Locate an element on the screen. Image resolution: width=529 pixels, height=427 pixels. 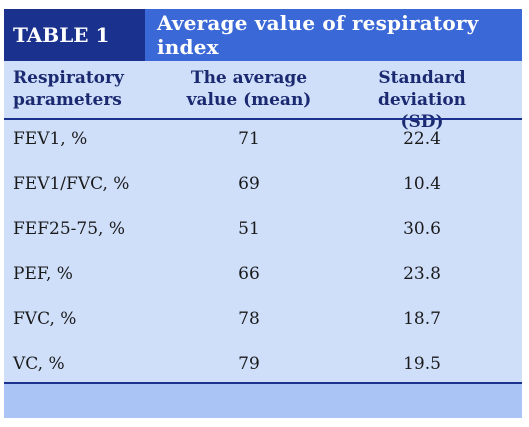
header-sd-line2: (SD) is located at coordinates (422, 122).